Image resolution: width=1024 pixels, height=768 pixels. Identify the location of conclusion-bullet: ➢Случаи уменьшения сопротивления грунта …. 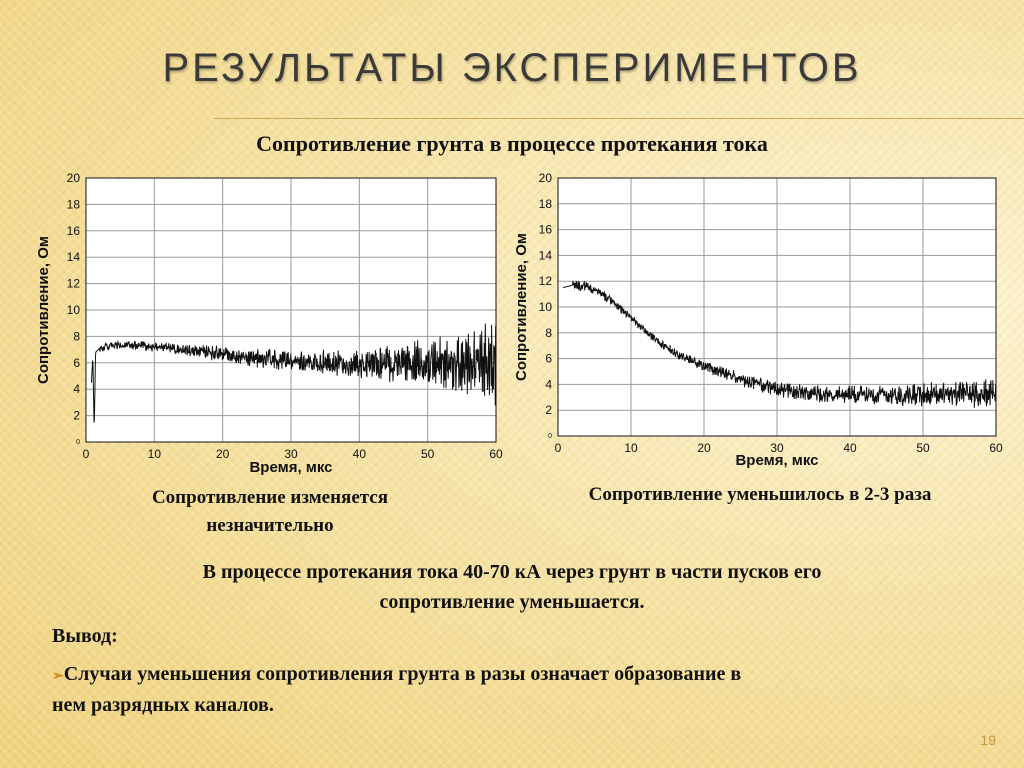
(522, 689).